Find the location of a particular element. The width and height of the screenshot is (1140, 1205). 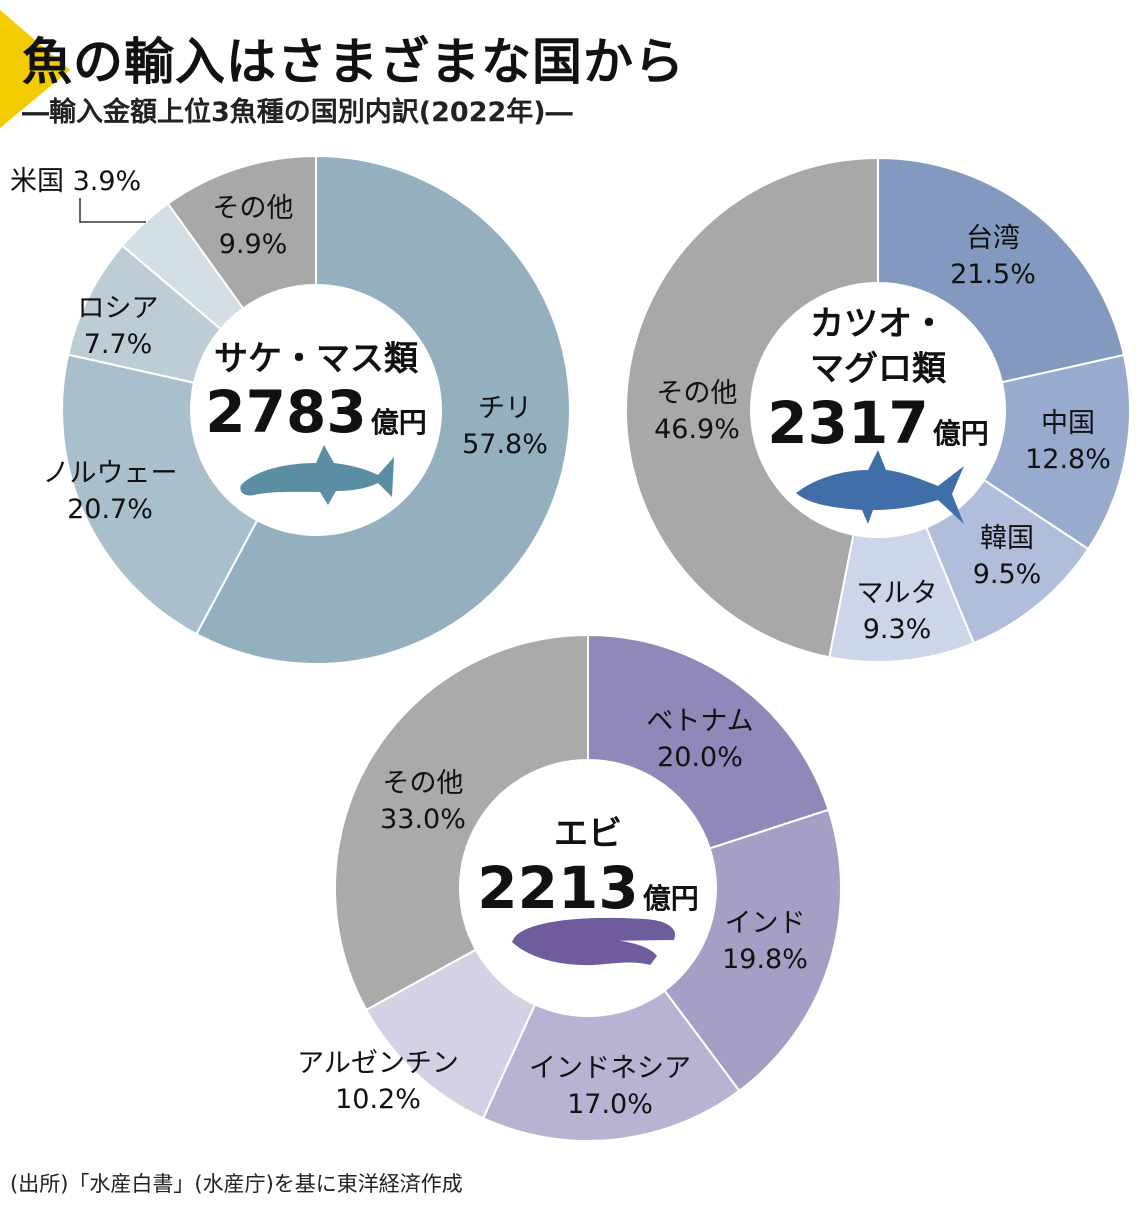

slice-label: ベトナム is located at coordinates (699, 721).